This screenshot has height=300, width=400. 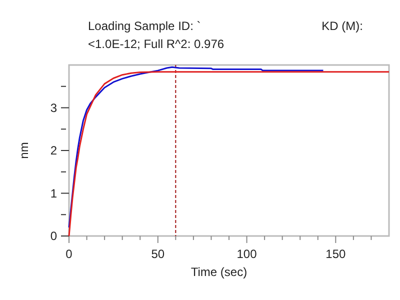 What do you see at coordinates (54, 236) in the screenshot?
I see `y-tick-label: 0` at bounding box center [54, 236].